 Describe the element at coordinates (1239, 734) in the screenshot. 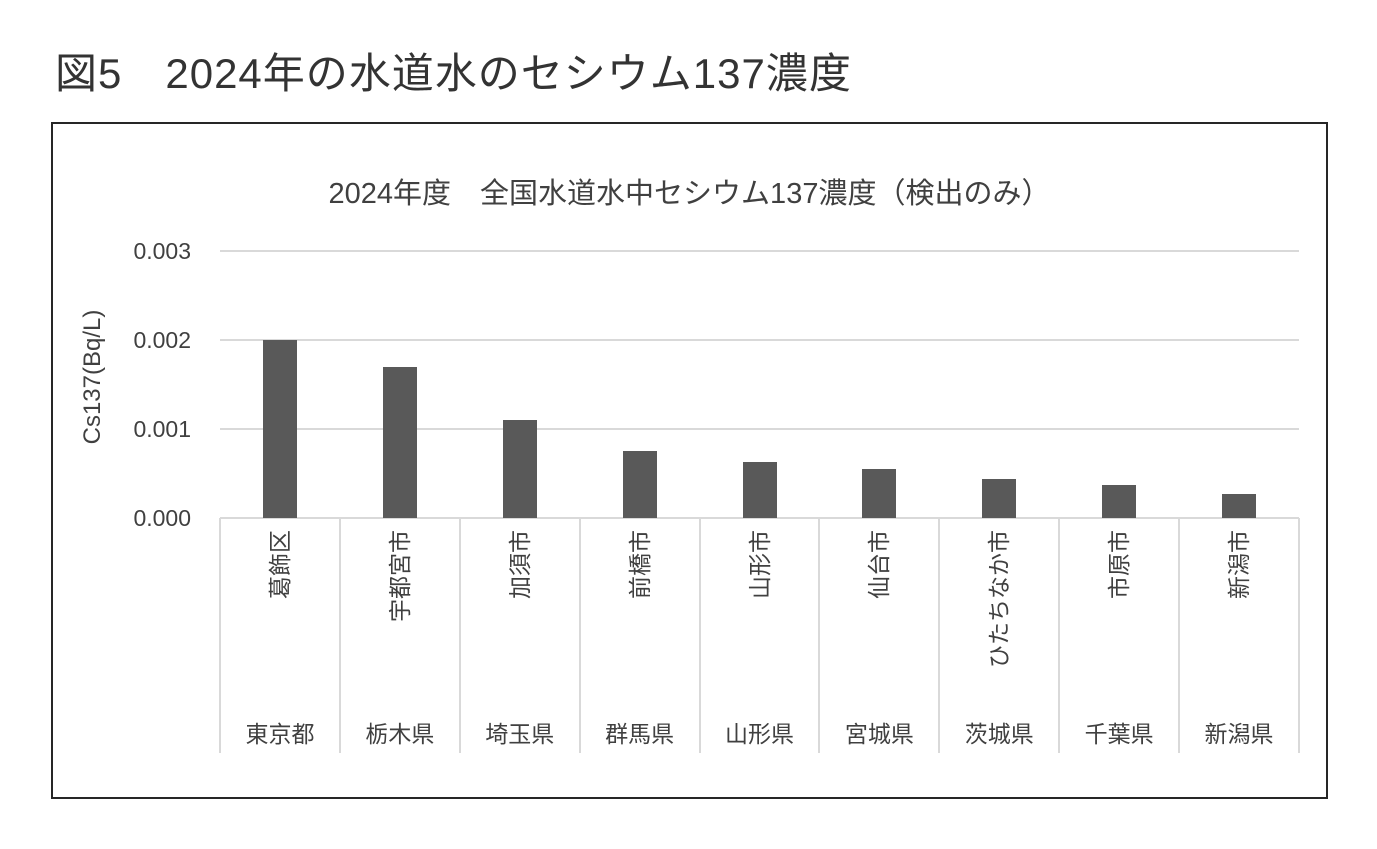

I see `prefecture-label: 新潟県` at that location.